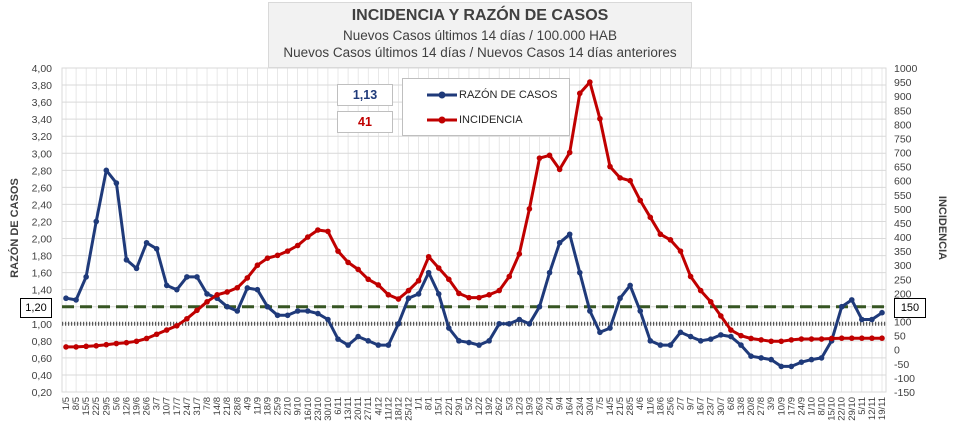  I want to click on x-tick-label: 28/8, so click(237, 406).